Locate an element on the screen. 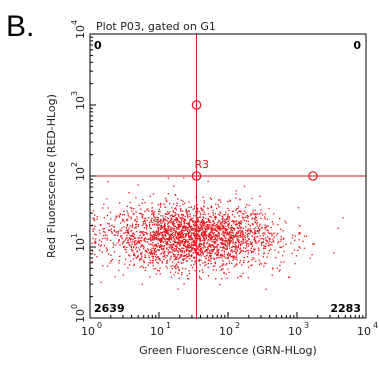 This screenshot has width=379, height=367. x-tick-exponent: 4 is located at coordinates (375, 325).